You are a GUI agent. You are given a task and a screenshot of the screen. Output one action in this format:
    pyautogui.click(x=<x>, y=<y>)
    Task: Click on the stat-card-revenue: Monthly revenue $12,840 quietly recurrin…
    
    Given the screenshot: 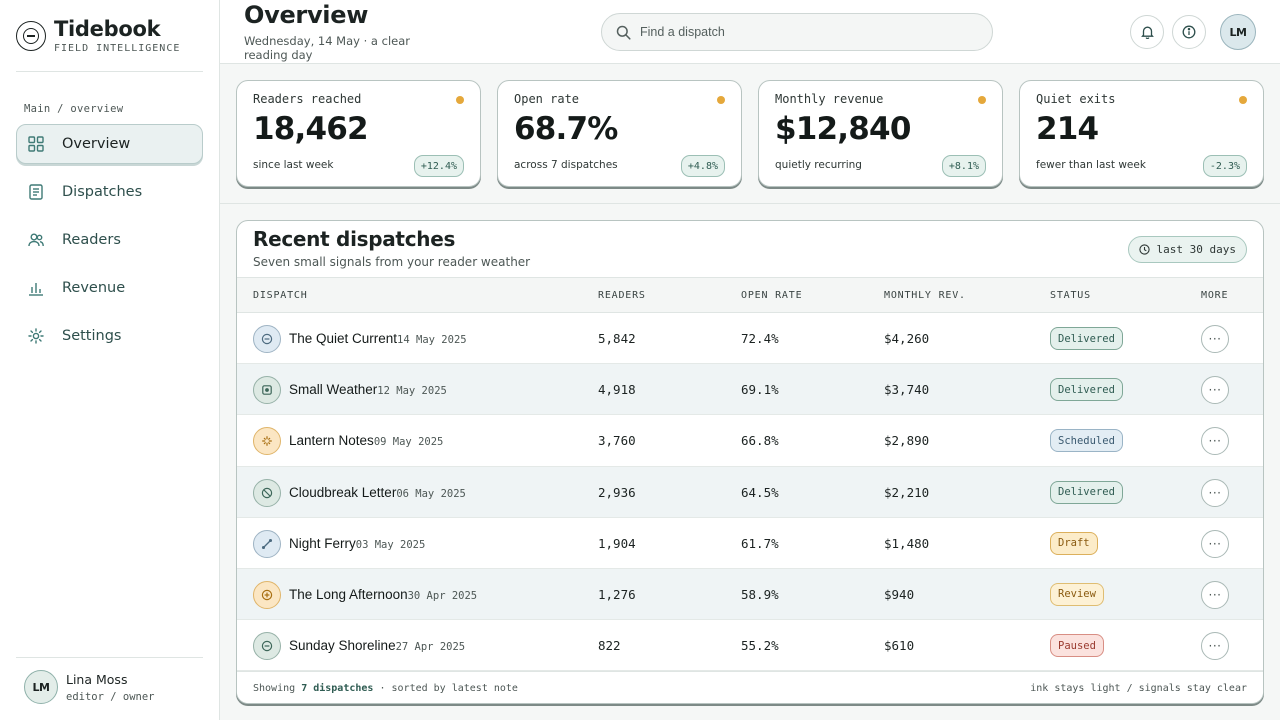 What is the action you would take?
    pyautogui.click(x=880, y=133)
    